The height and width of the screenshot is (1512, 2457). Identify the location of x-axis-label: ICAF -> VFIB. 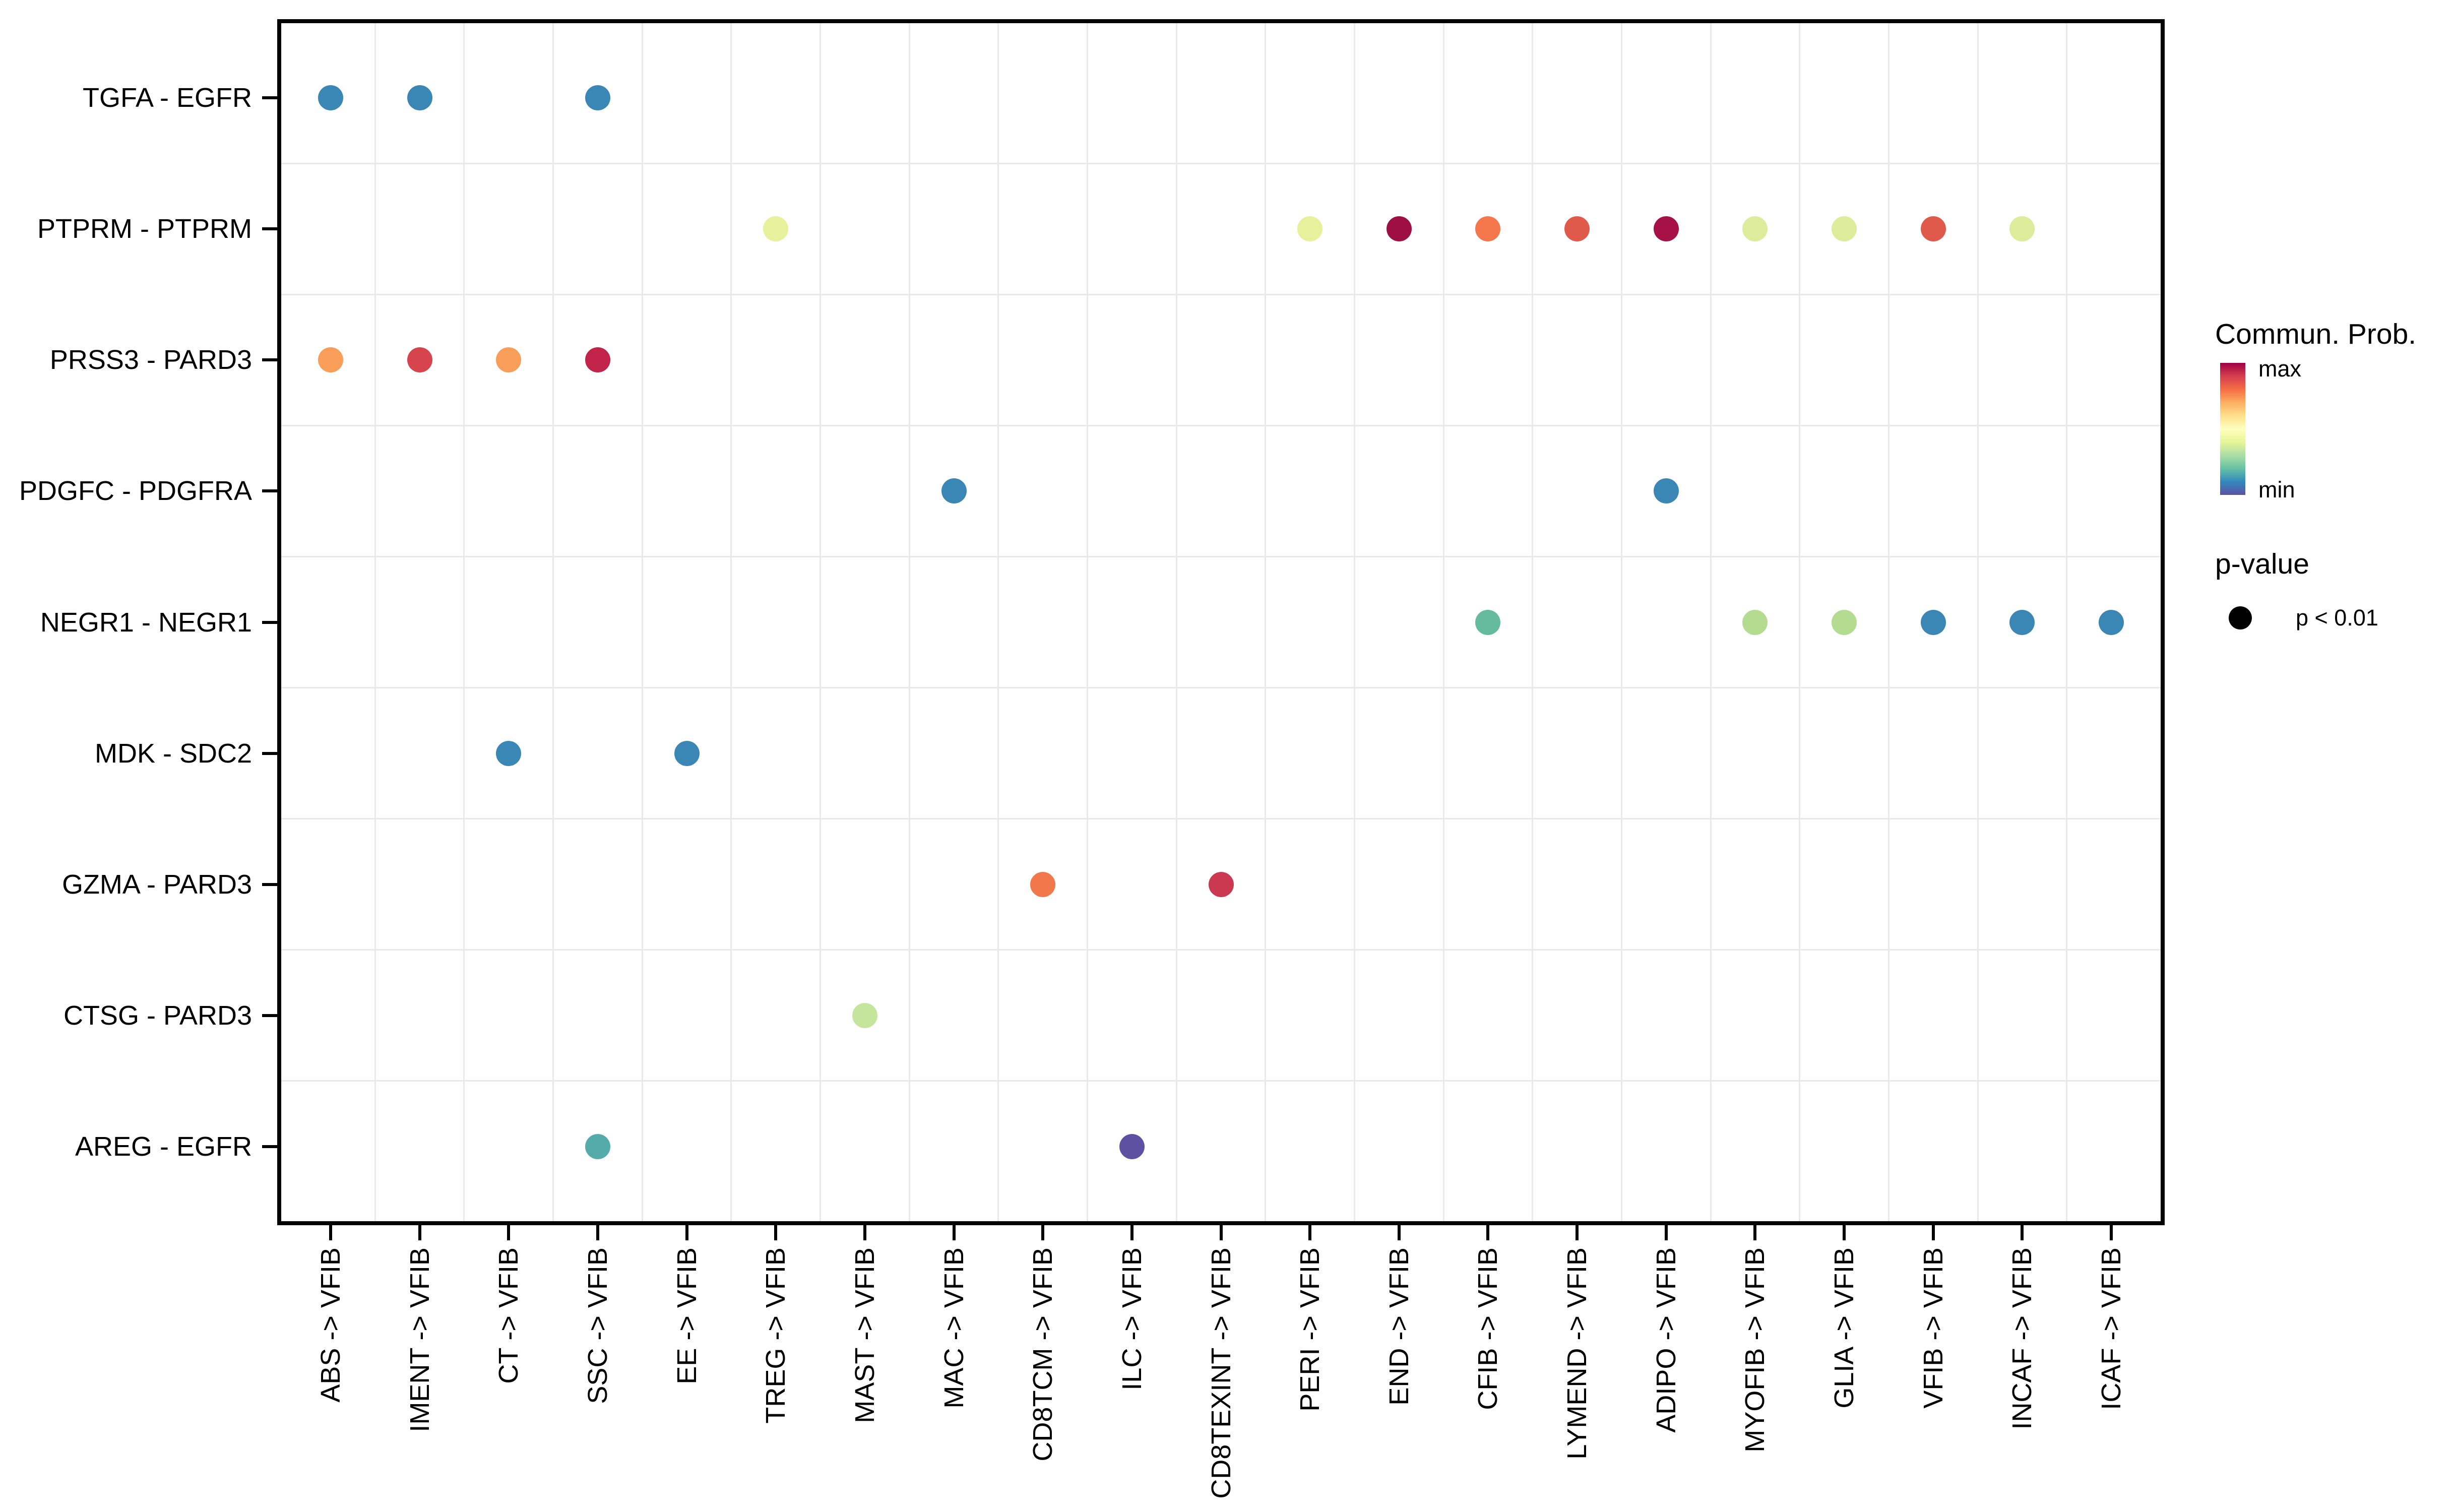
(2111, 1330).